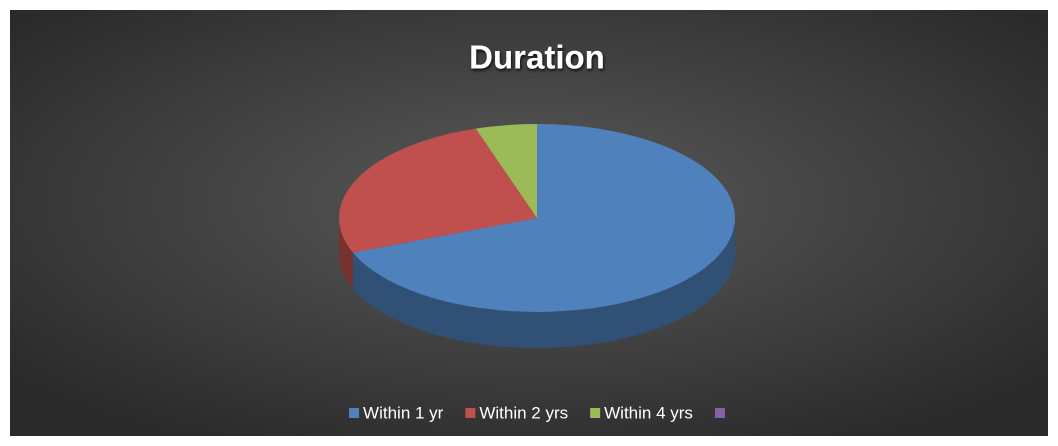  Describe the element at coordinates (403, 412) in the screenshot. I see `legend-label: Within 1 yr` at that location.